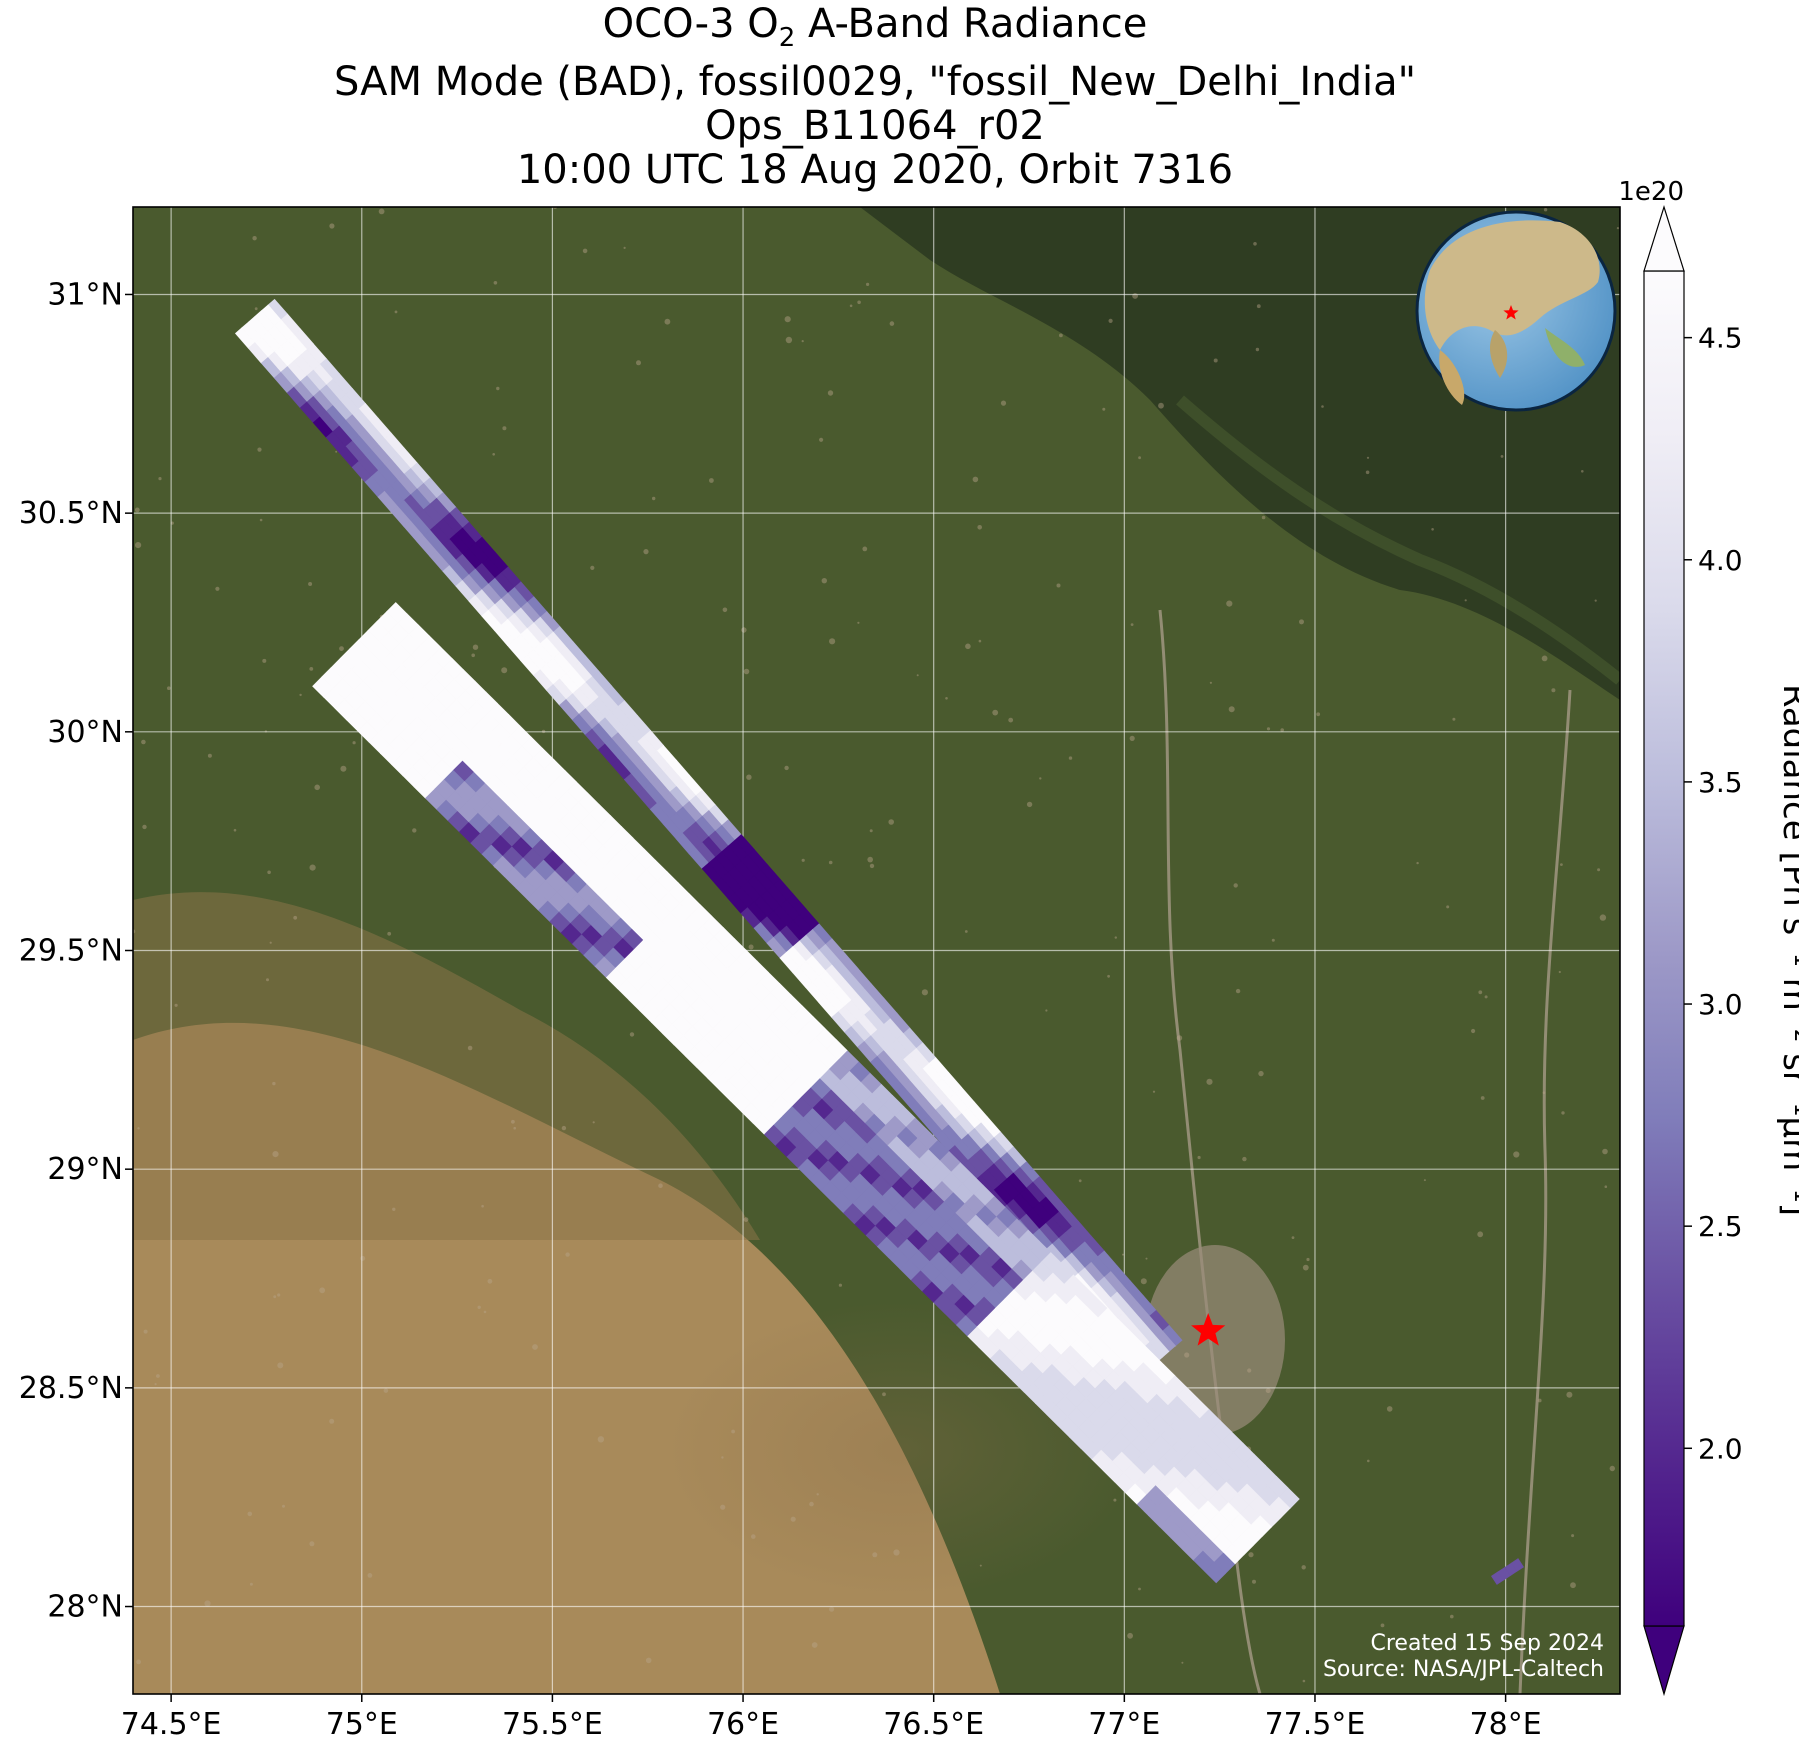  Describe the element at coordinates (1545, 1191) in the screenshot. I see `basemap-river` at that location.